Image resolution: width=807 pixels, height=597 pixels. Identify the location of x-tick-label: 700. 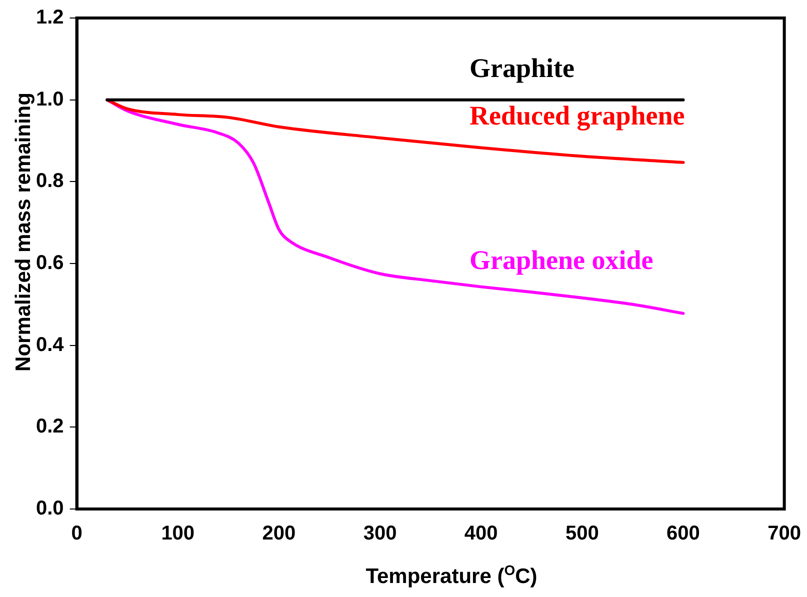
(785, 533).